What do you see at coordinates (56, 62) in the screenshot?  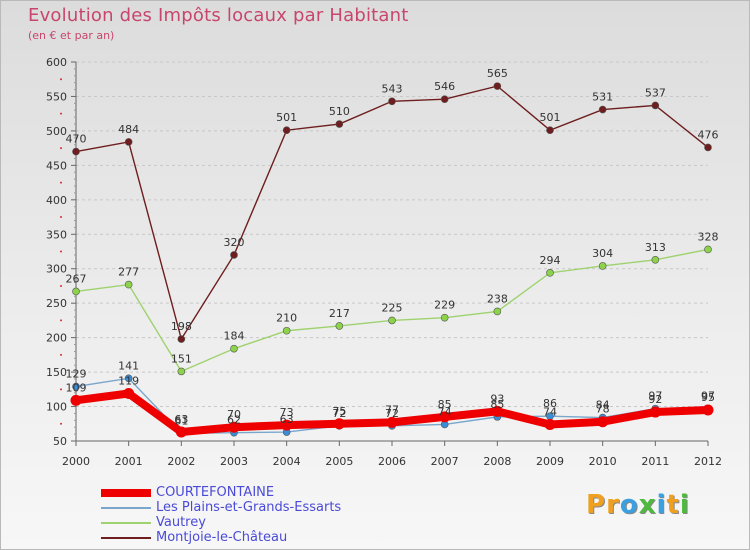 I see `y-tick-label: 600` at bounding box center [56, 62].